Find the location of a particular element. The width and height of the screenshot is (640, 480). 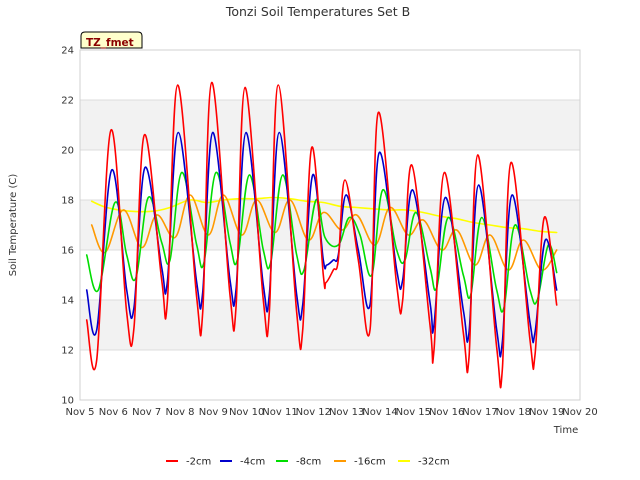

x-tick-label: Nov 17 is located at coordinates (479, 412).